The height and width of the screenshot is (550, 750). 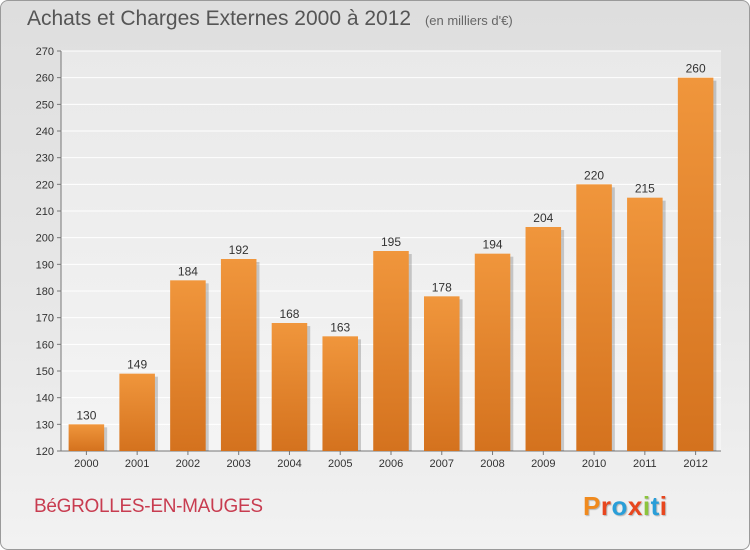 I want to click on y-tick-label: 240, so click(x=45, y=132).